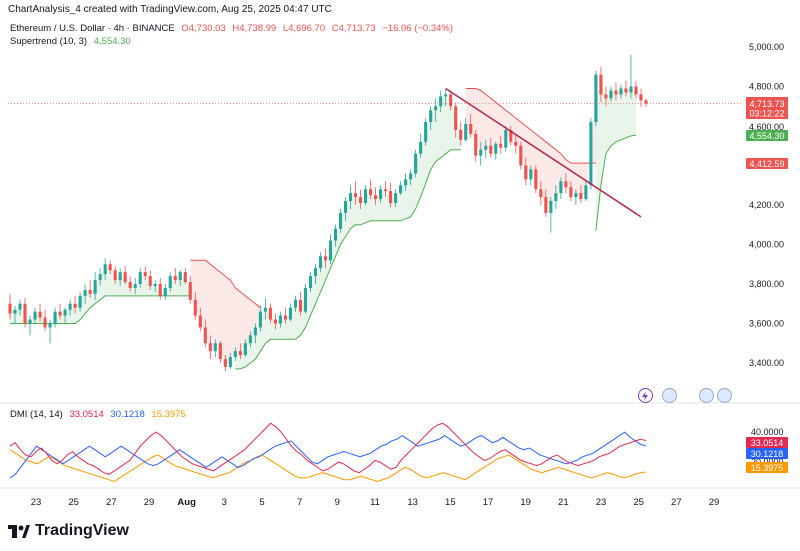 The width and height of the screenshot is (800, 551). Describe the element at coordinates (766, 114) in the screenshot. I see `countdown-label: 03:12:22` at that location.